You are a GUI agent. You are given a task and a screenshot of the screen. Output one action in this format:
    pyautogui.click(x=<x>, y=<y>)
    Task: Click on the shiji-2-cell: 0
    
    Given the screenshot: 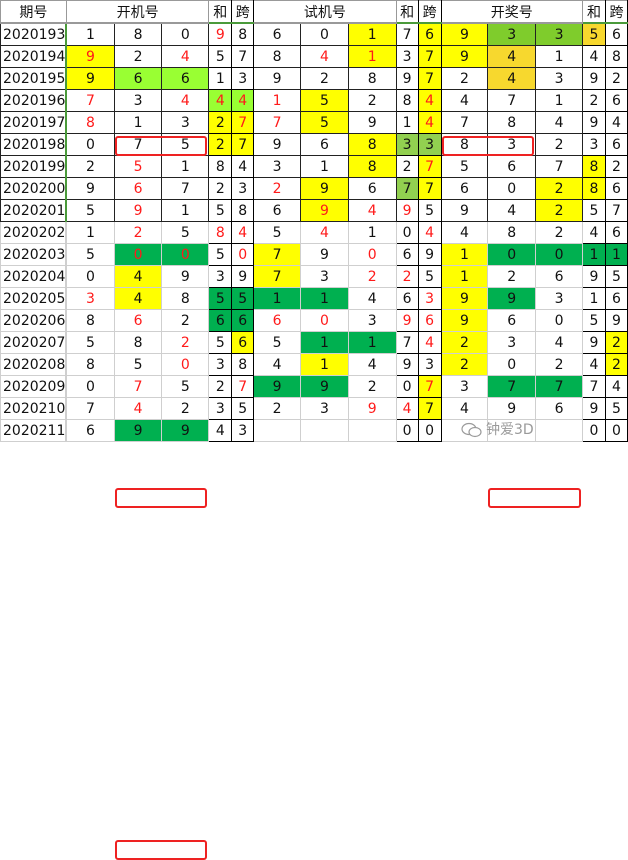 What is the action you would take?
    pyautogui.click(x=324, y=34)
    